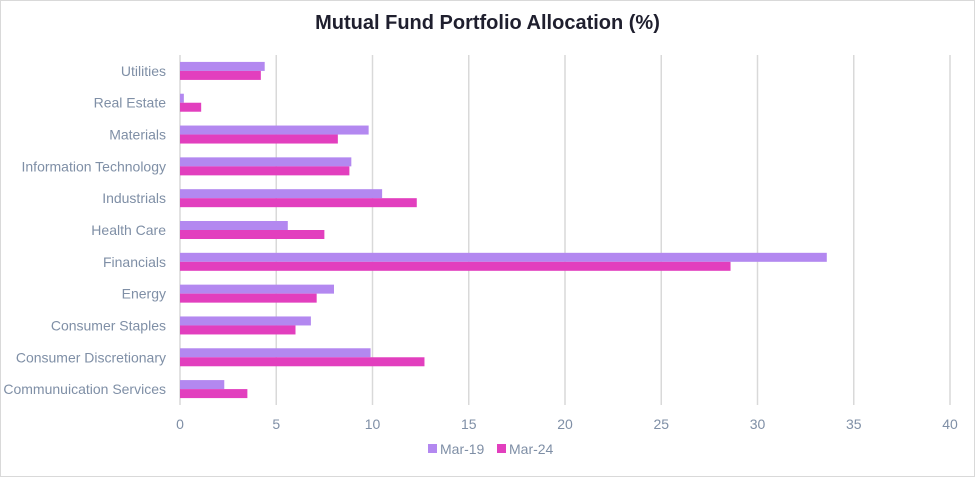 The height and width of the screenshot is (477, 975). Describe the element at coordinates (84, 389) in the screenshot. I see `category-label: Communuication Services` at that location.